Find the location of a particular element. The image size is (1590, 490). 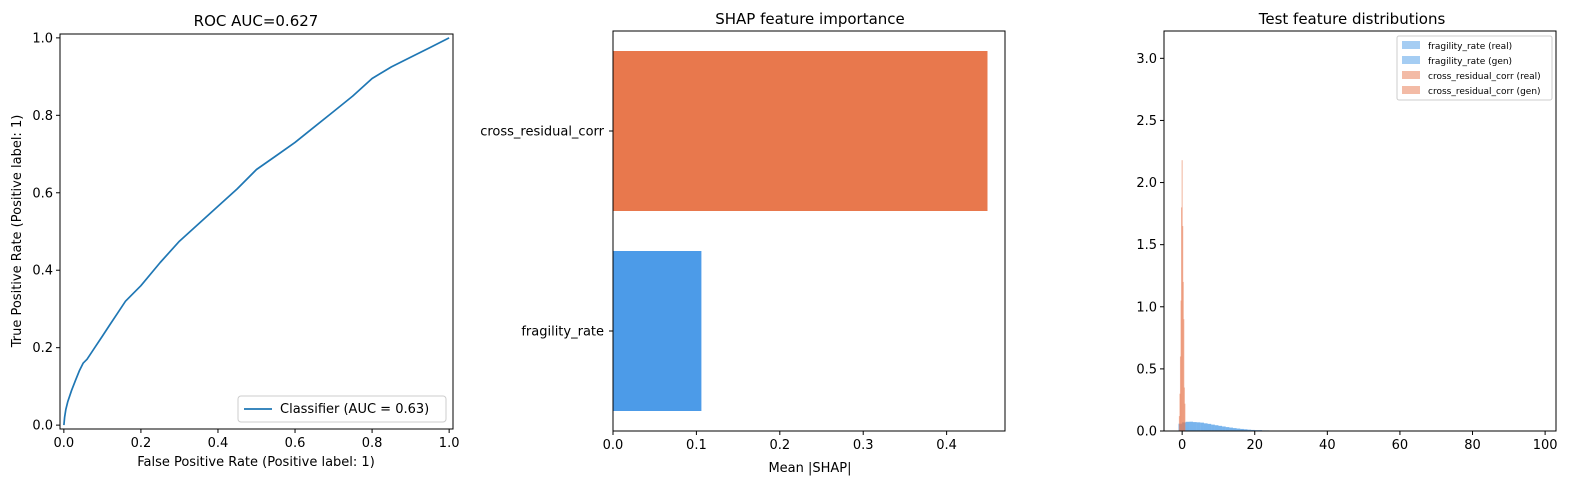

roc-x-axis-label: False Positive Rate (Positive label: 1) is located at coordinates (256, 462).